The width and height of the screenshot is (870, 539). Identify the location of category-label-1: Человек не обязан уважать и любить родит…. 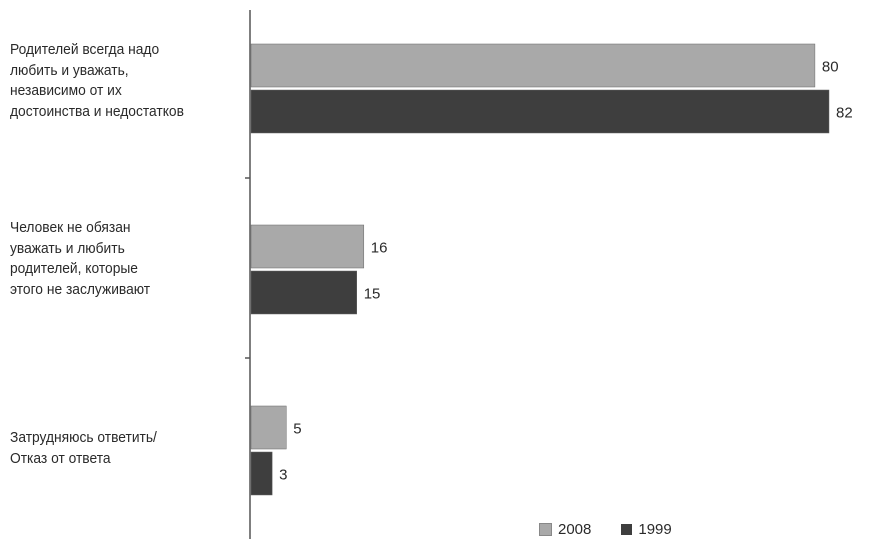
(80, 258).